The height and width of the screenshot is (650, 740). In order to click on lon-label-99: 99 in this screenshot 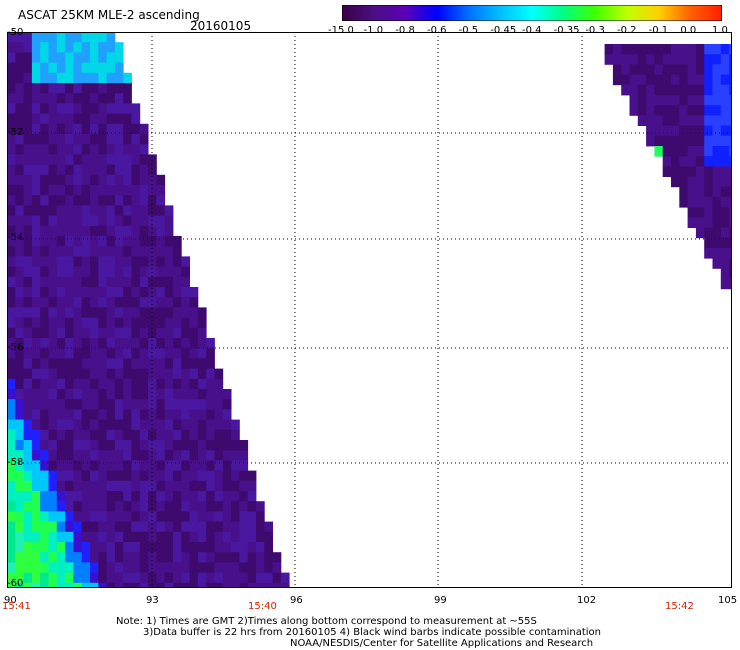, I will do `click(440, 600)`.